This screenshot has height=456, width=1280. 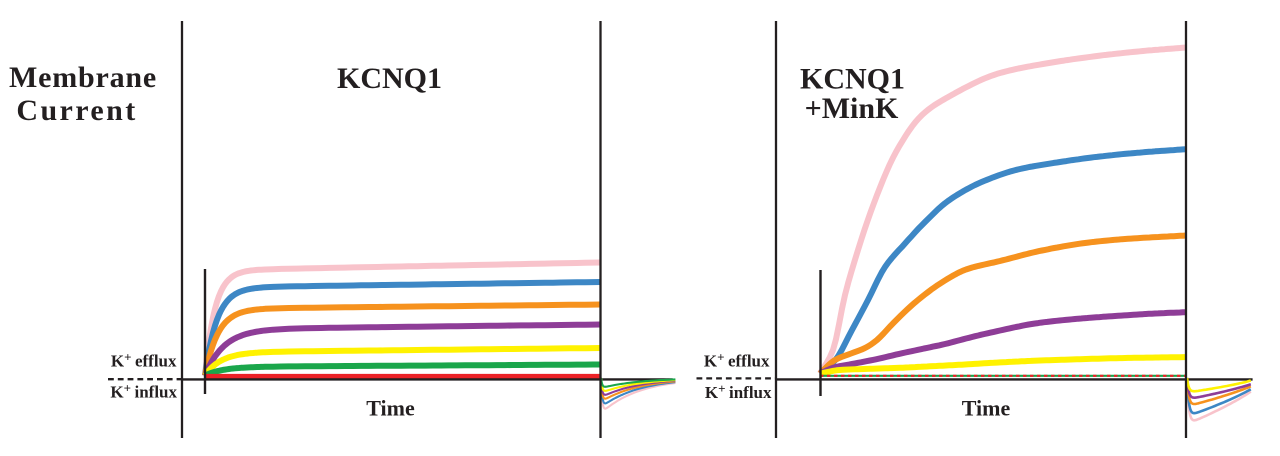 What do you see at coordinates (852, 108) in the screenshot?
I see `svg-text: +MinK` at bounding box center [852, 108].